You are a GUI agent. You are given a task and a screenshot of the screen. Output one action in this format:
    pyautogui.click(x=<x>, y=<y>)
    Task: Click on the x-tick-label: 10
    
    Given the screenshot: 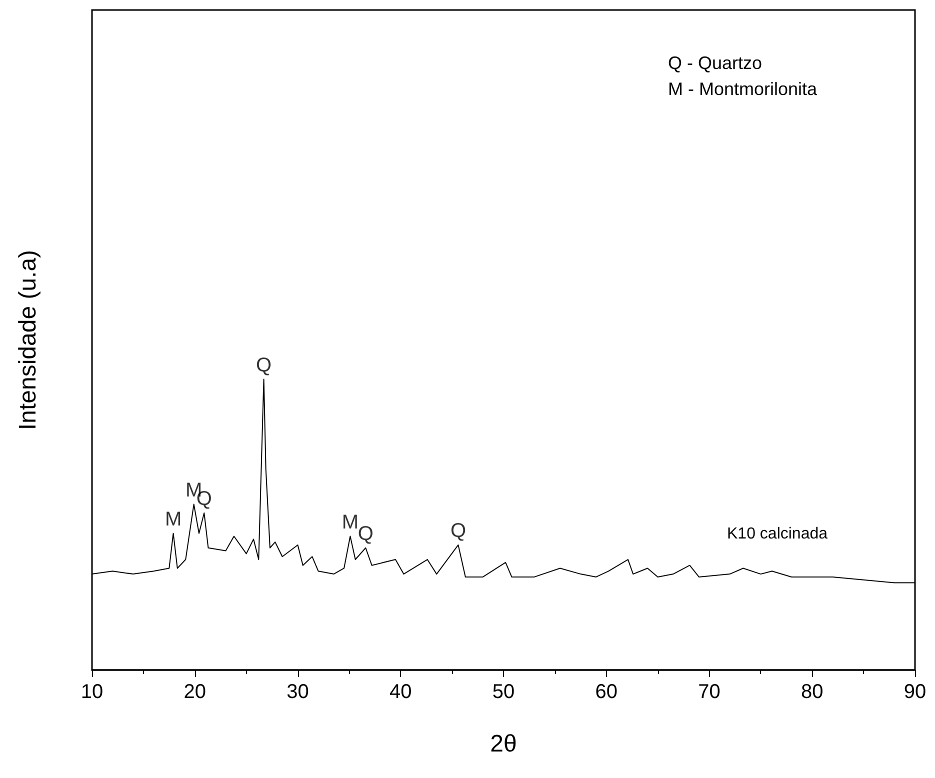 What is the action you would take?
    pyautogui.click(x=92, y=692)
    